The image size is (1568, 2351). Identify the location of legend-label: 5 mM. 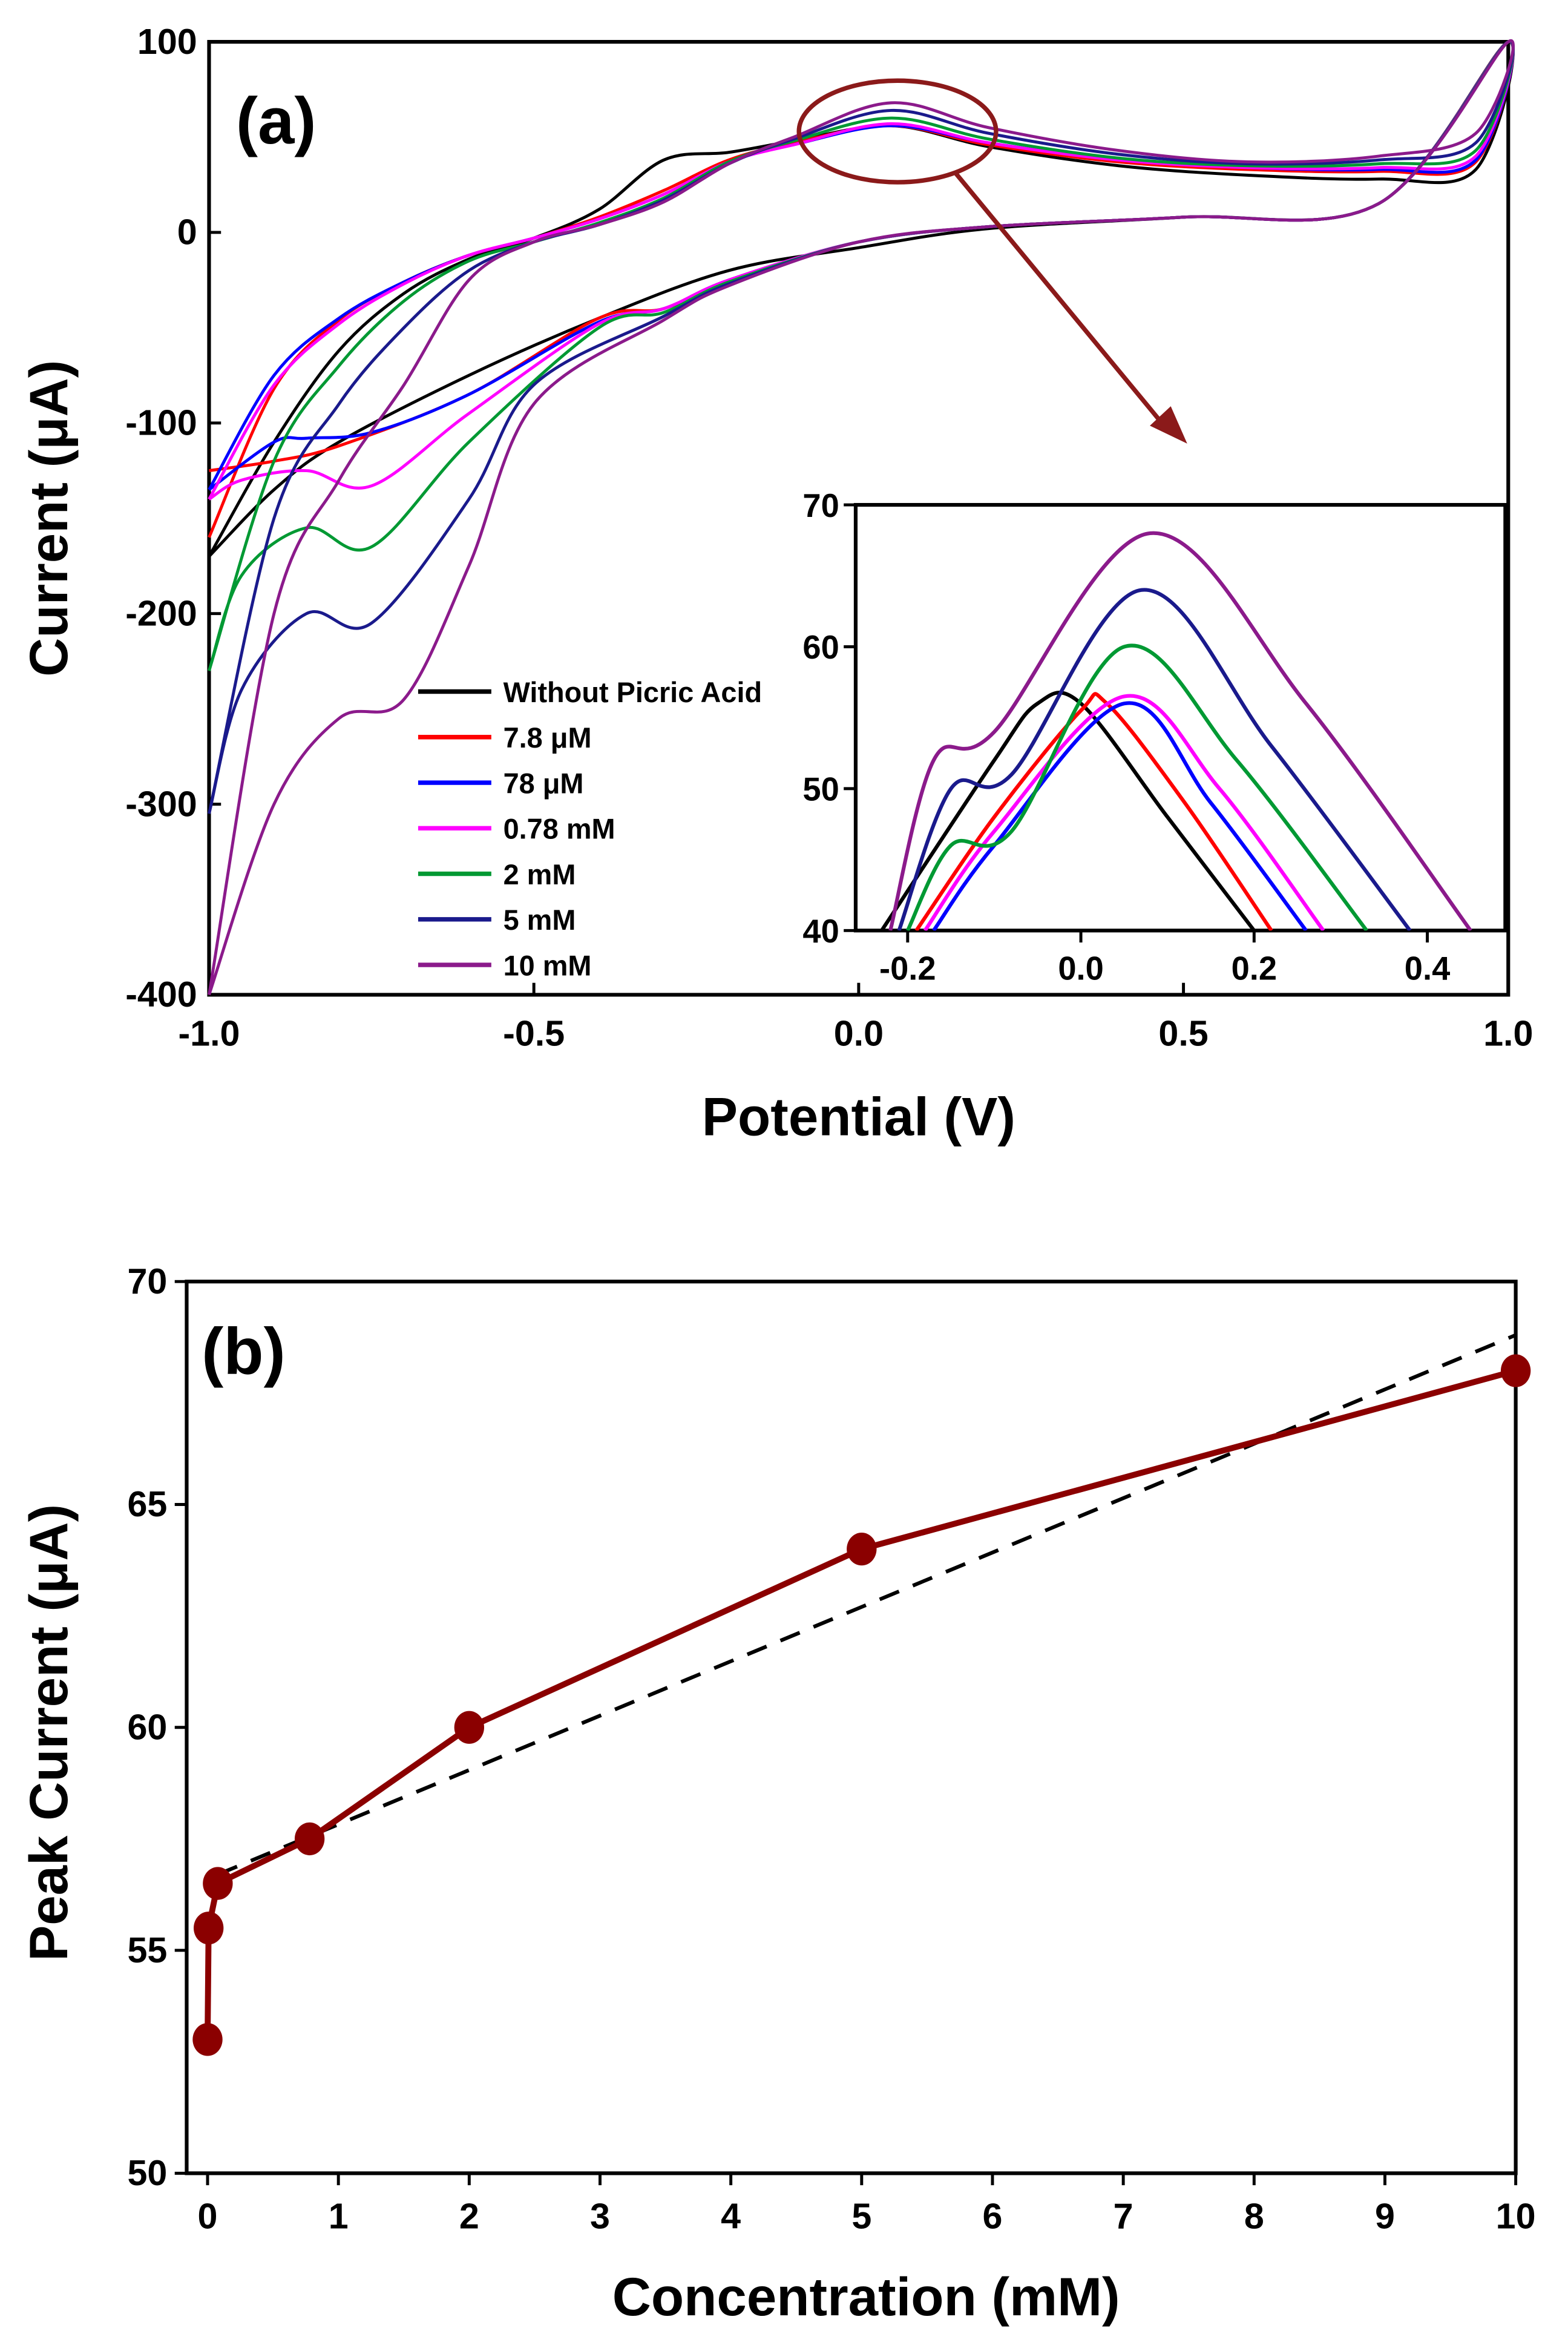
(540, 920).